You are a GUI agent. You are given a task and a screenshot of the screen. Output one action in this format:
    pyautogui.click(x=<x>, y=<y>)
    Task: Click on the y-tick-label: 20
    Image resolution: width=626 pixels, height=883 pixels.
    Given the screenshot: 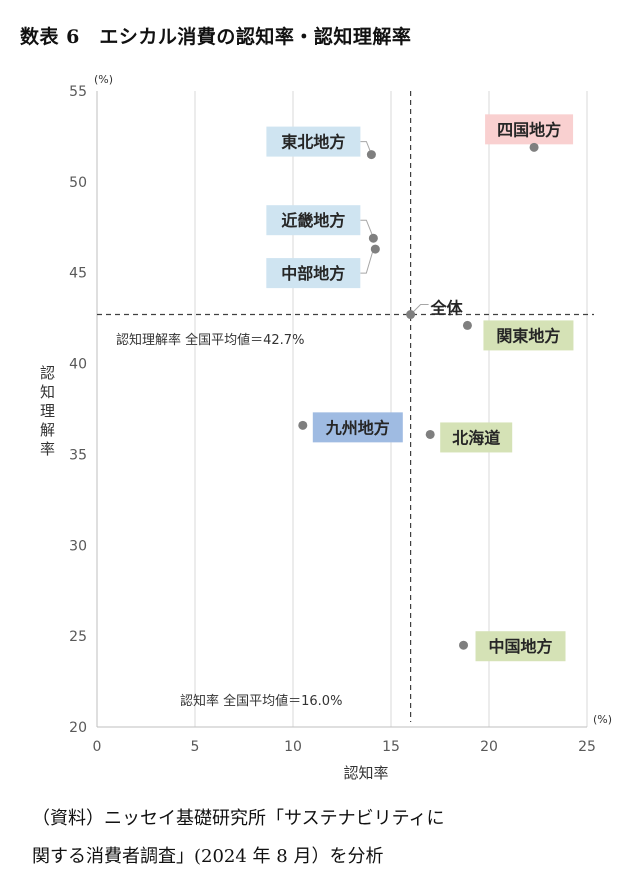 What is the action you would take?
    pyautogui.click(x=78, y=728)
    